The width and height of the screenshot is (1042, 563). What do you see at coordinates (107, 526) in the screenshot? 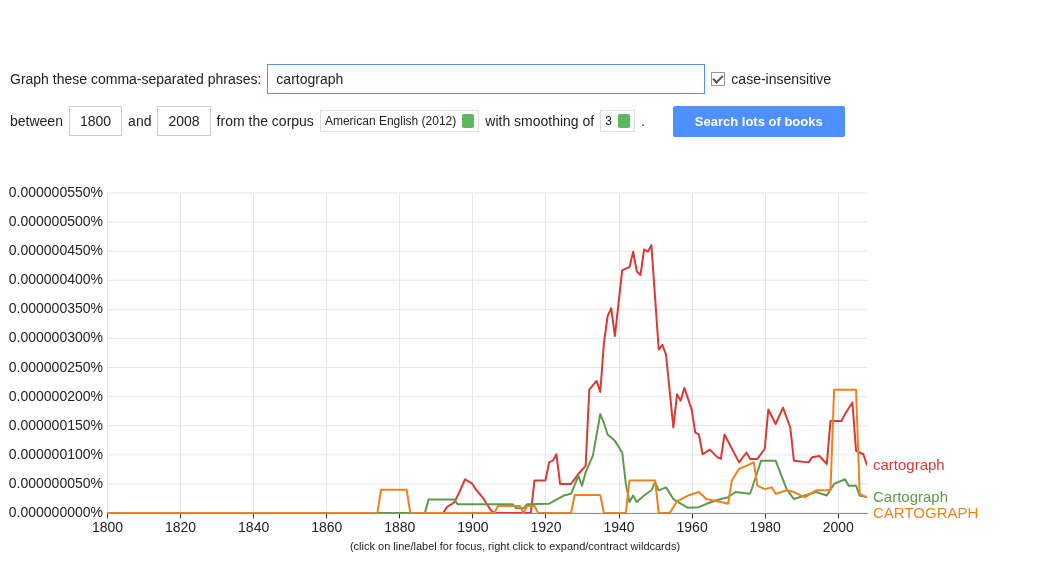
I see `x-tick-label: 1800` at bounding box center [107, 526].